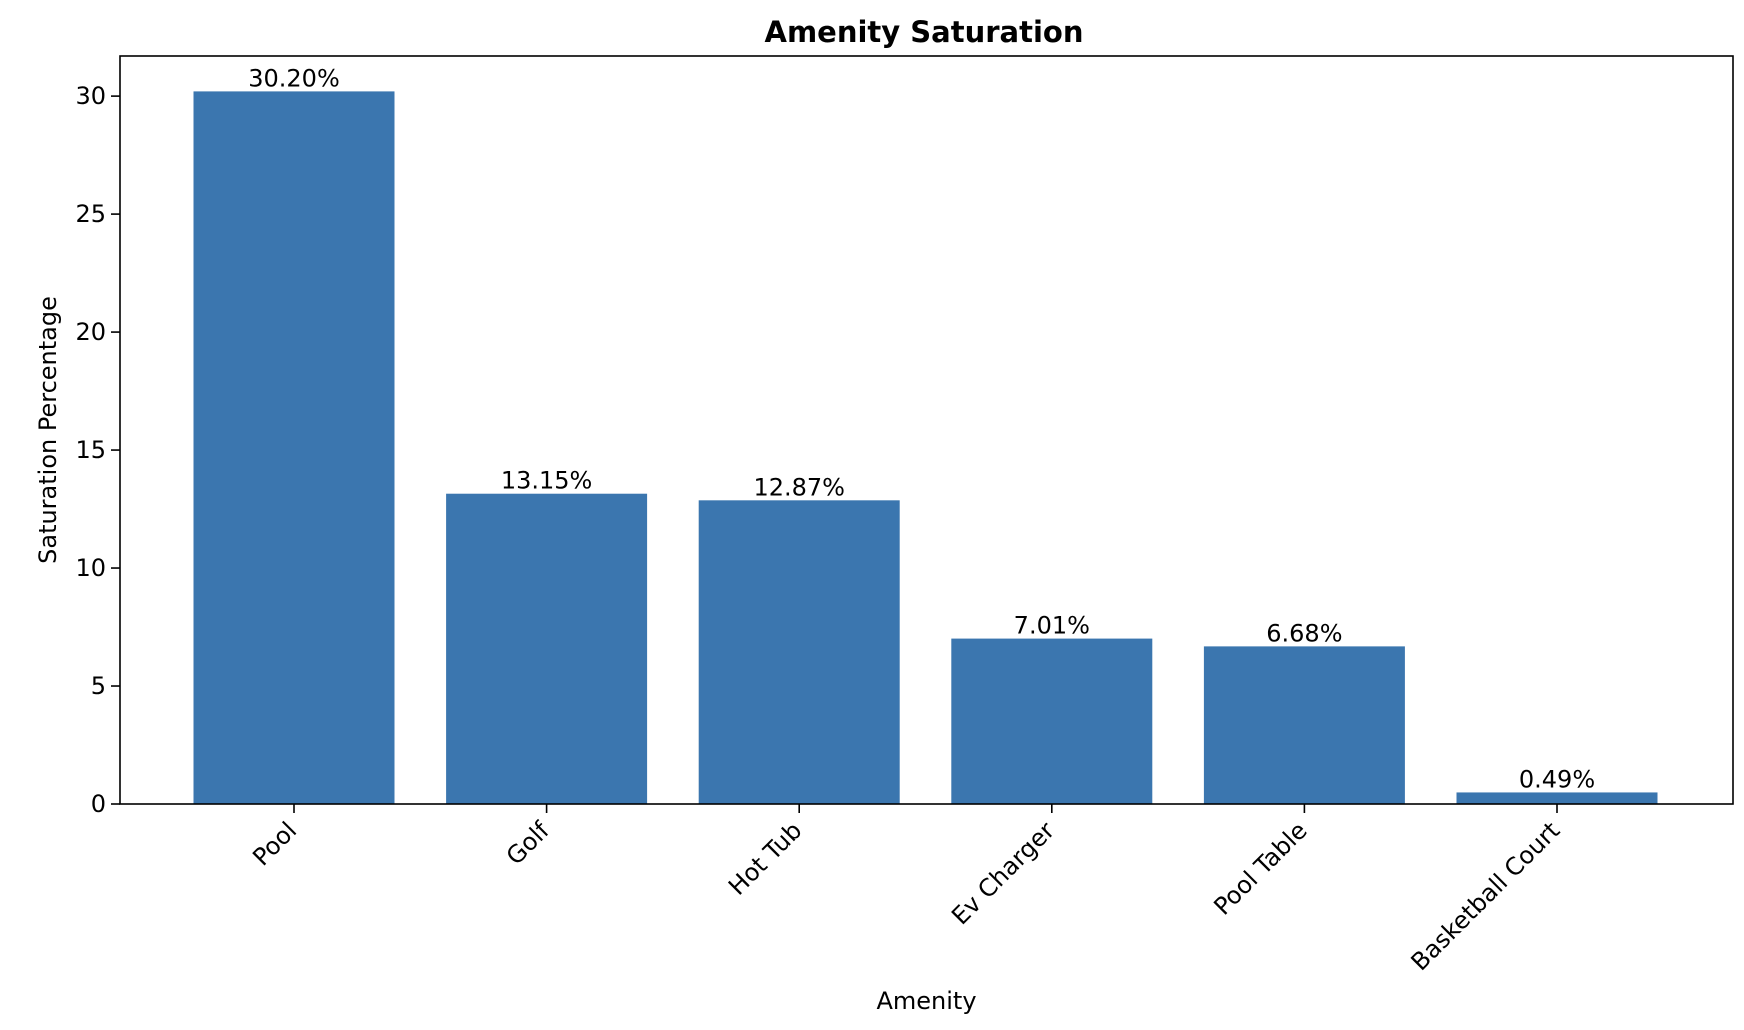 The height and width of the screenshot is (1030, 1744). I want to click on y-axis-label: Saturation Percentage, so click(48, 430).